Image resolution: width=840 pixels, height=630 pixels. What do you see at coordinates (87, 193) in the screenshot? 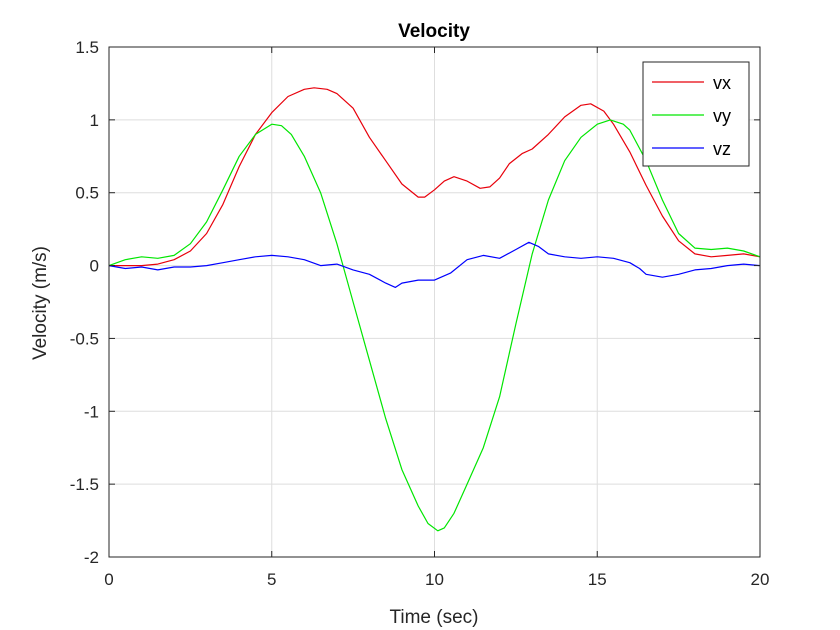
I see `y-tick-label: 0.5` at bounding box center [87, 193].